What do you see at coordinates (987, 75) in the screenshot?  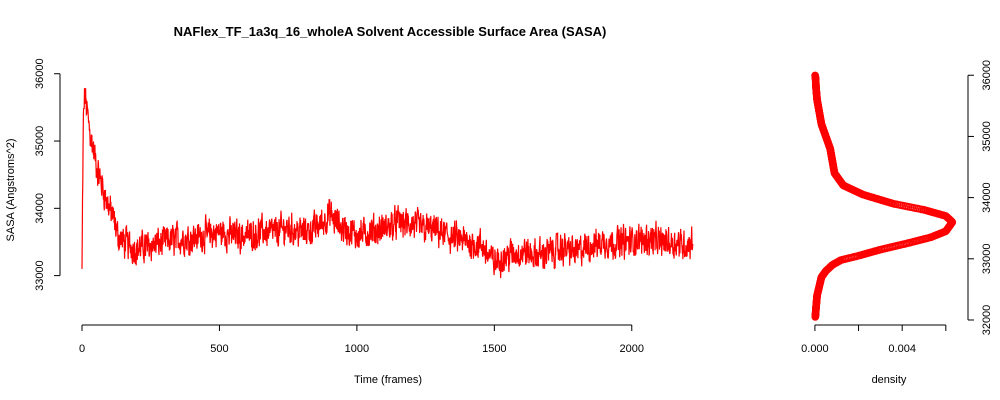 I see `density-y-tick-label: 36000` at bounding box center [987, 75].